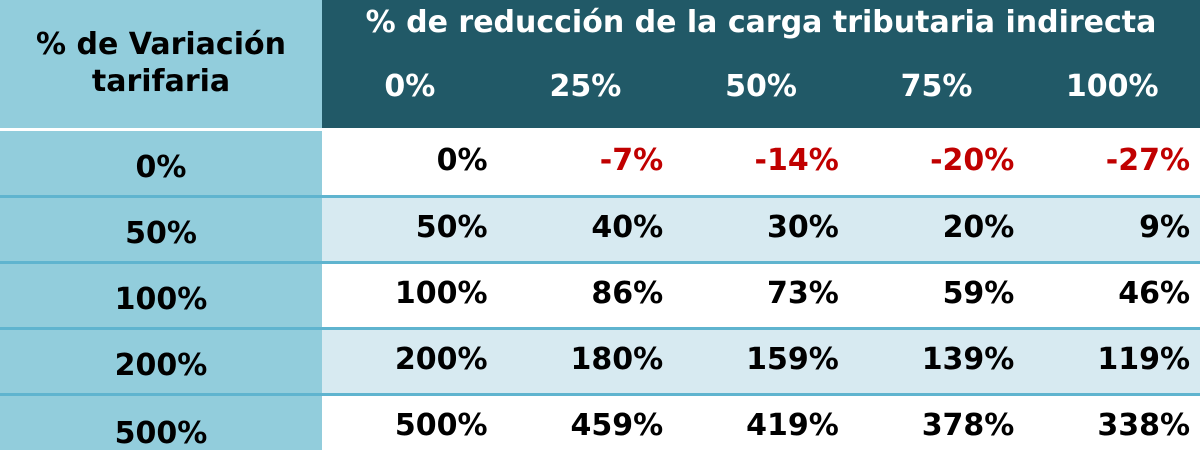 The width and height of the screenshot is (1200, 450). What do you see at coordinates (1112, 87) in the screenshot?
I see `column-header: 100%` at bounding box center [1112, 87].